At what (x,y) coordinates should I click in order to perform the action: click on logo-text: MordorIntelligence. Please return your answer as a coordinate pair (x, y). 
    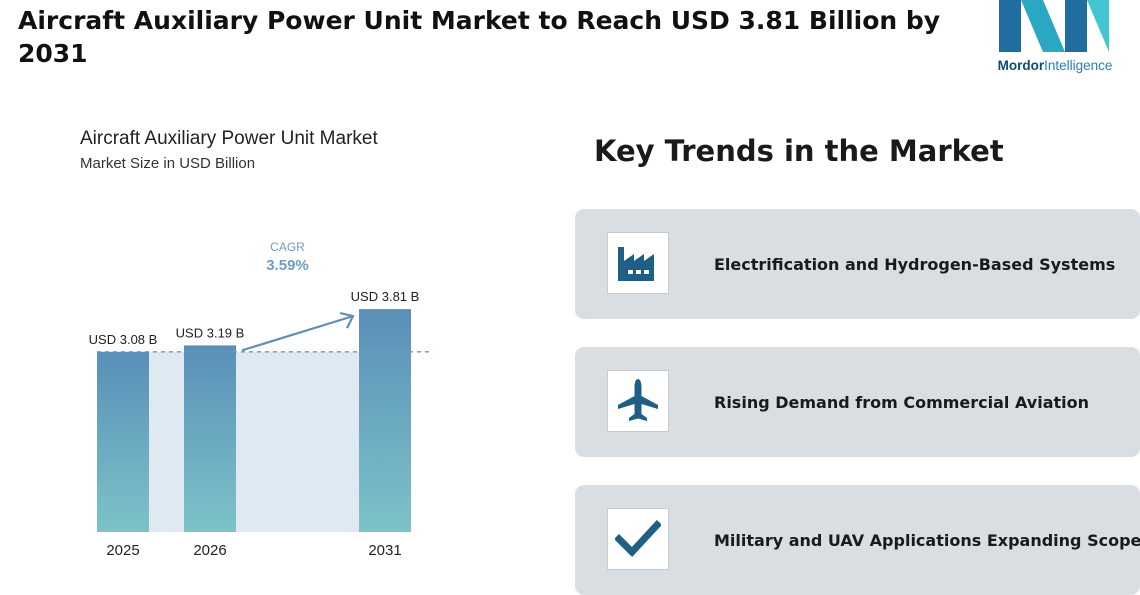
    Looking at the image, I should click on (1055, 65).